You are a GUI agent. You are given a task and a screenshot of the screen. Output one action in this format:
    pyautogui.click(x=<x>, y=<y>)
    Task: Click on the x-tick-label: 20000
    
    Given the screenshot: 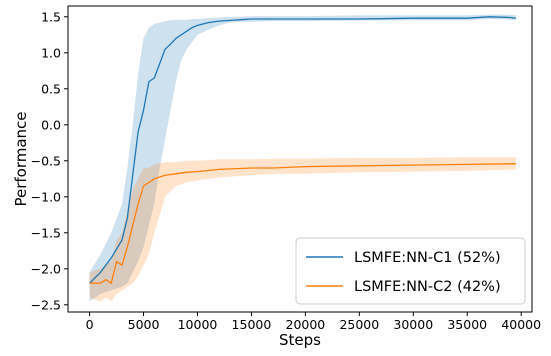 What is the action you would take?
    pyautogui.click(x=306, y=324)
    